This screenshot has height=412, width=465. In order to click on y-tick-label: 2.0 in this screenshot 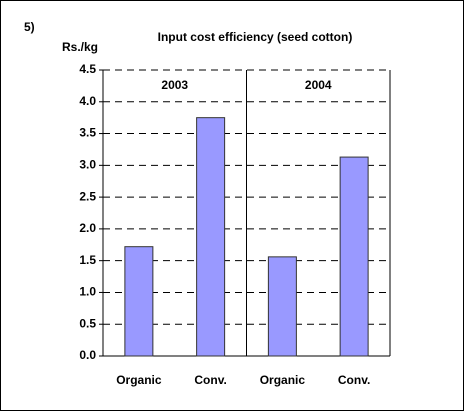, I will do `click(87, 228)`.